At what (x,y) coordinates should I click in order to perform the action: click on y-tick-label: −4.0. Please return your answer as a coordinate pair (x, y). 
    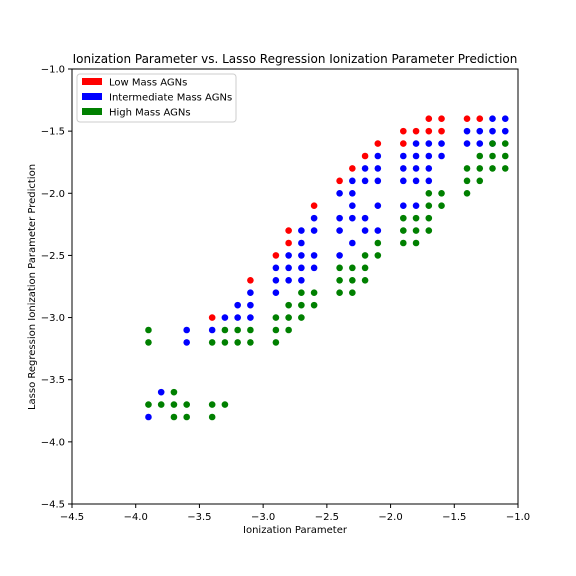
    Looking at the image, I should click on (53, 442).